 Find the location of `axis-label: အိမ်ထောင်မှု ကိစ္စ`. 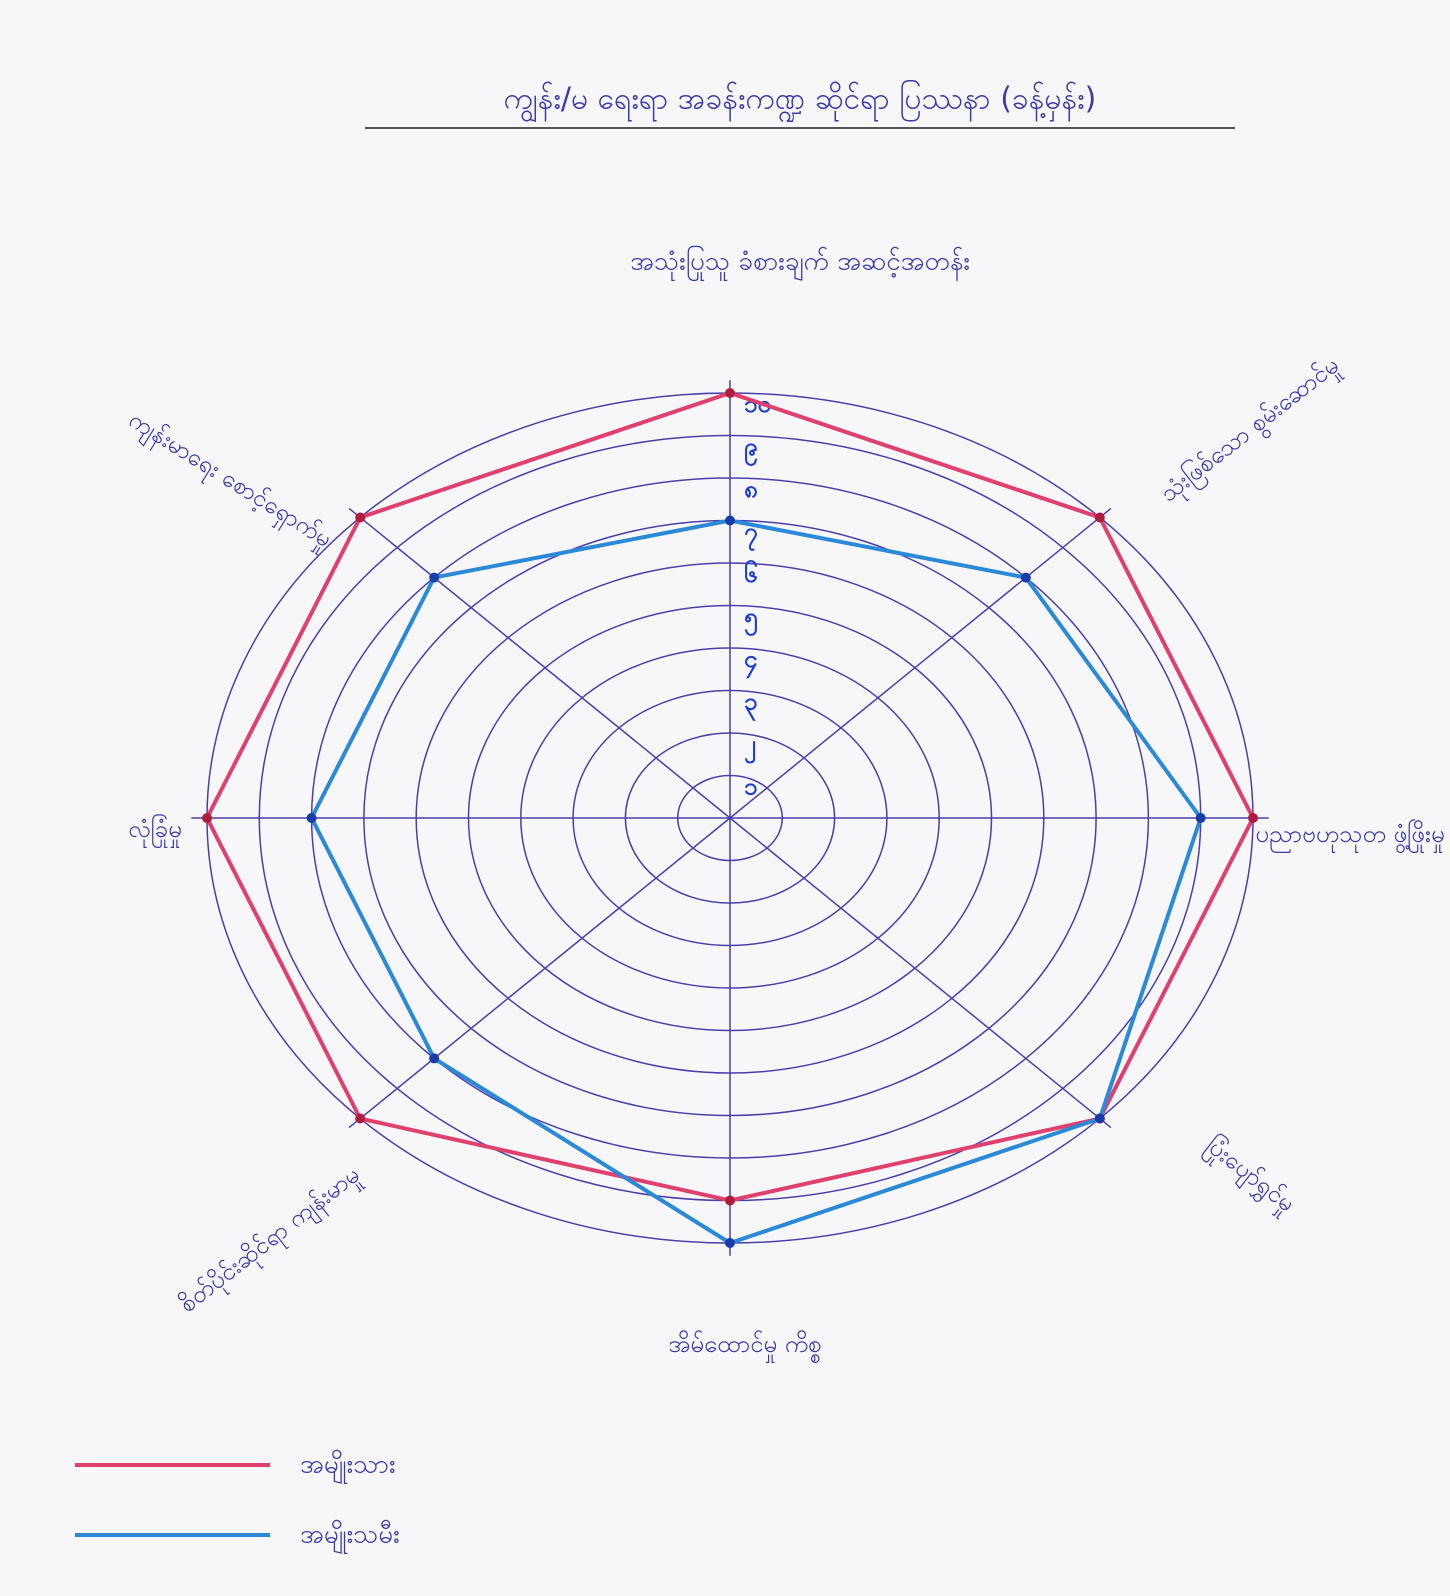

axis-label: အိမ်ထောင်မှု ကိစ္စ is located at coordinates (744, 1346).